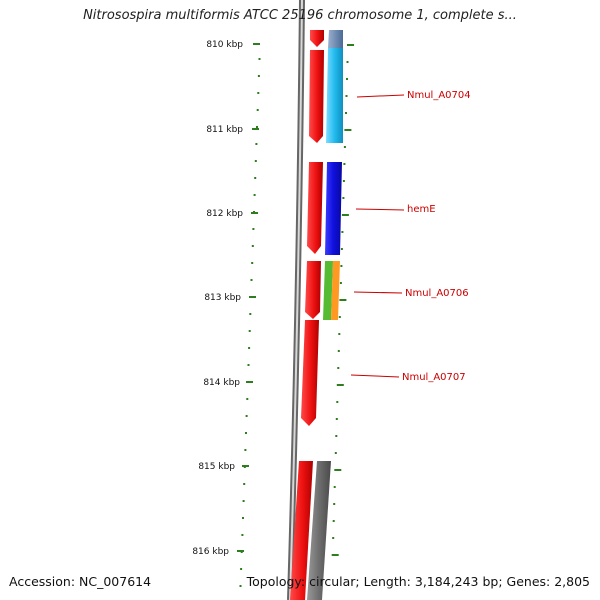 The image size is (600, 600). I want to click on gene-label-nmul-a0704: Nmul_A0704, so click(439, 95).